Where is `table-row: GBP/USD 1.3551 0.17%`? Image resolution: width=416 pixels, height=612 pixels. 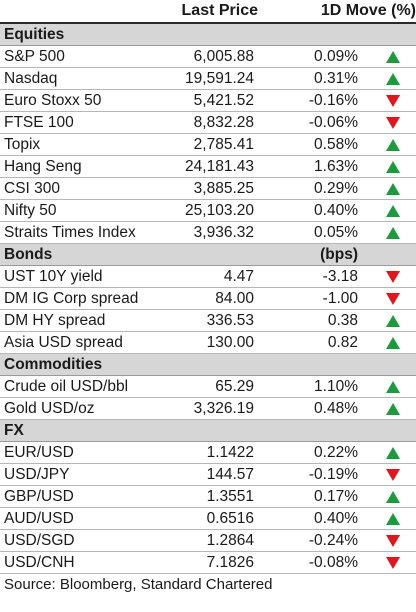 table-row: GBP/USD 1.3551 0.17% is located at coordinates (208, 497).